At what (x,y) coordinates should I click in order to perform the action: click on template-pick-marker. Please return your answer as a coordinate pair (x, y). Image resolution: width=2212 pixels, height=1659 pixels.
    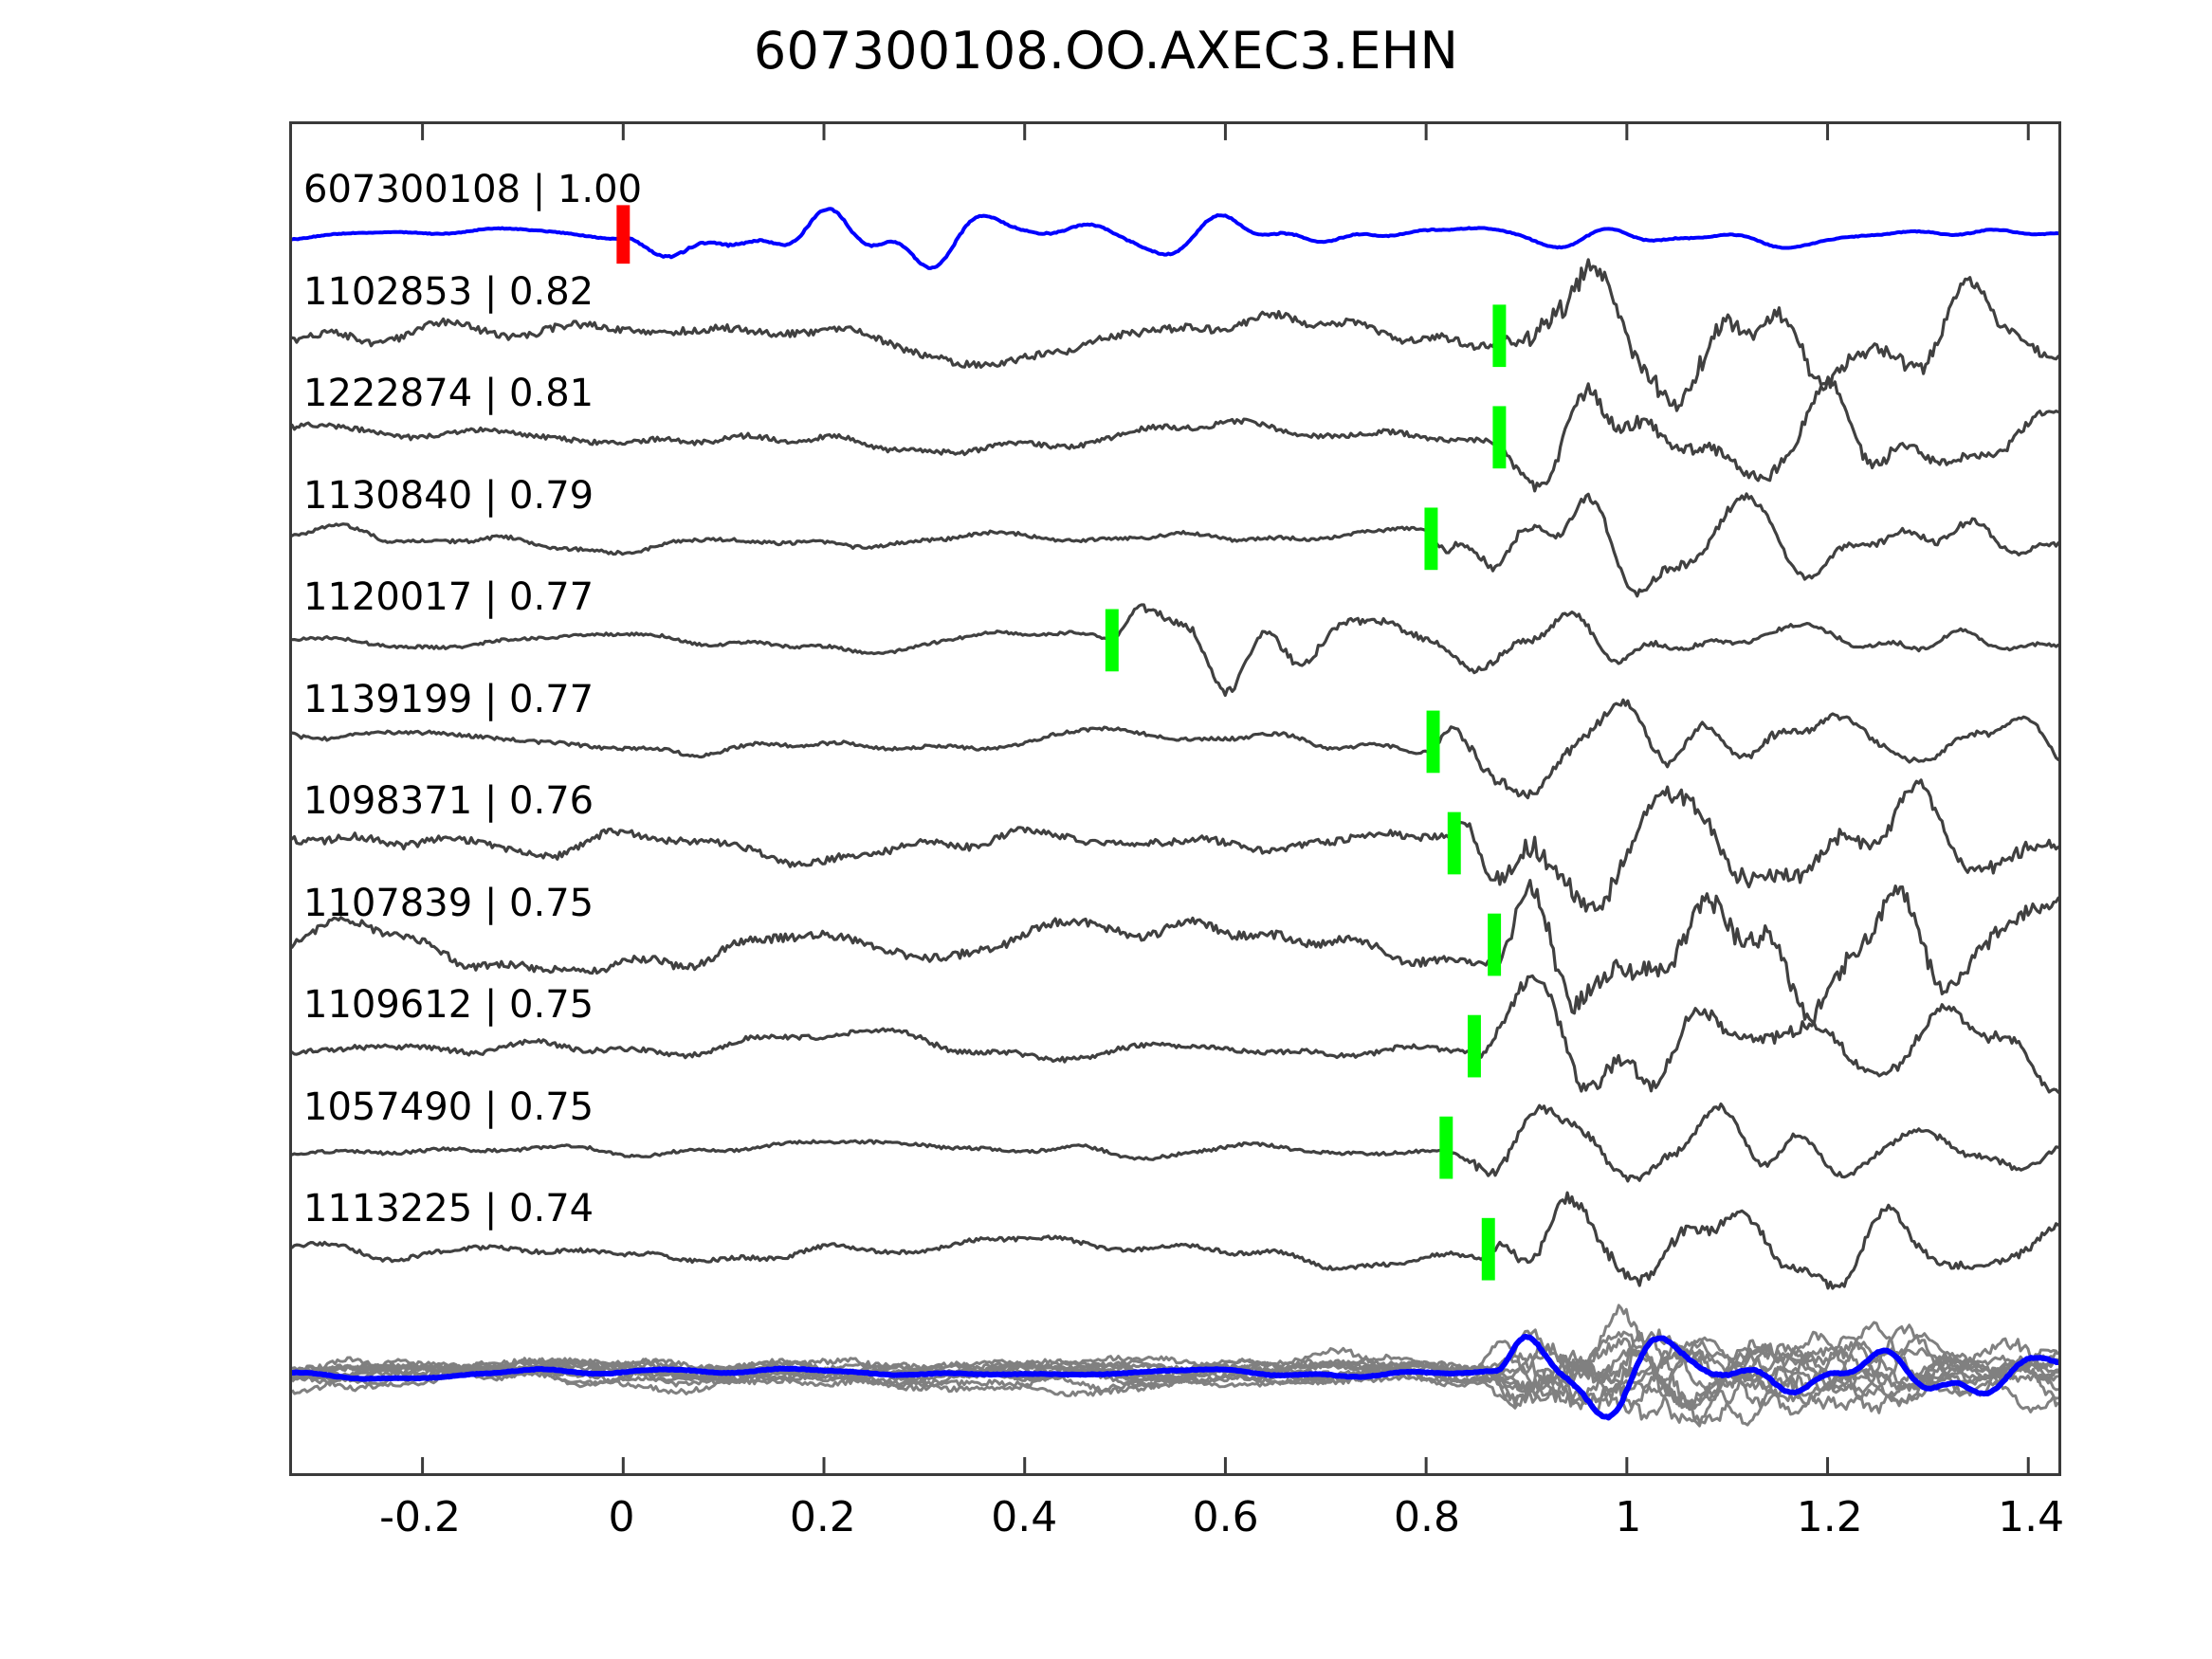
    Looking at the image, I should click on (623, 234).